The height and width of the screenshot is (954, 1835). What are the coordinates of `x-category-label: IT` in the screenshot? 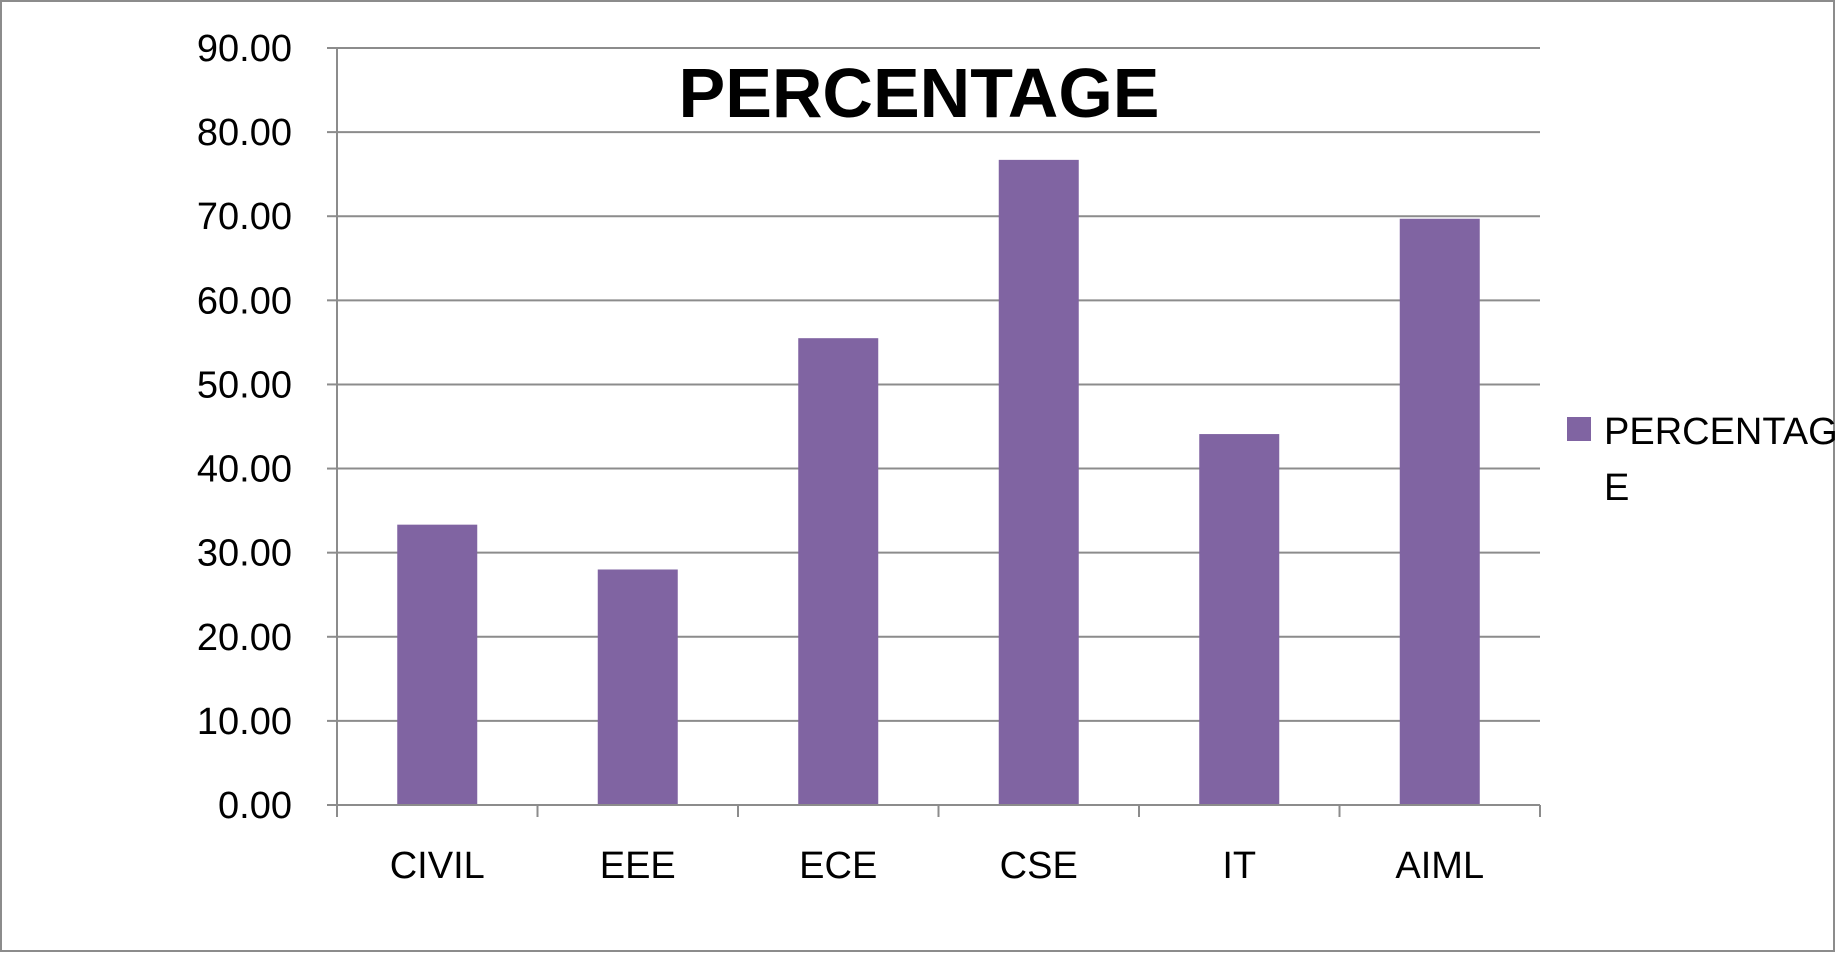 It's located at (1239, 866).